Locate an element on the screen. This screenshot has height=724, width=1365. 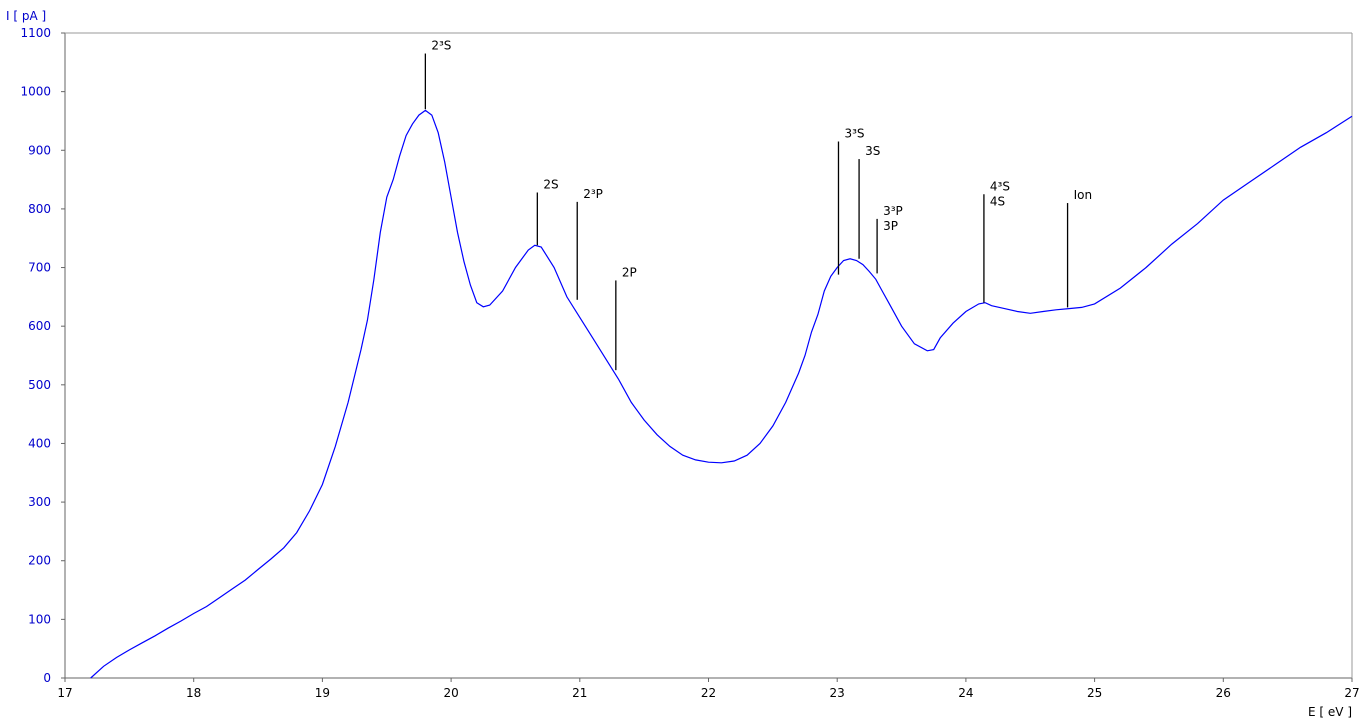
x-tick-label: 20 is located at coordinates (450, 693).